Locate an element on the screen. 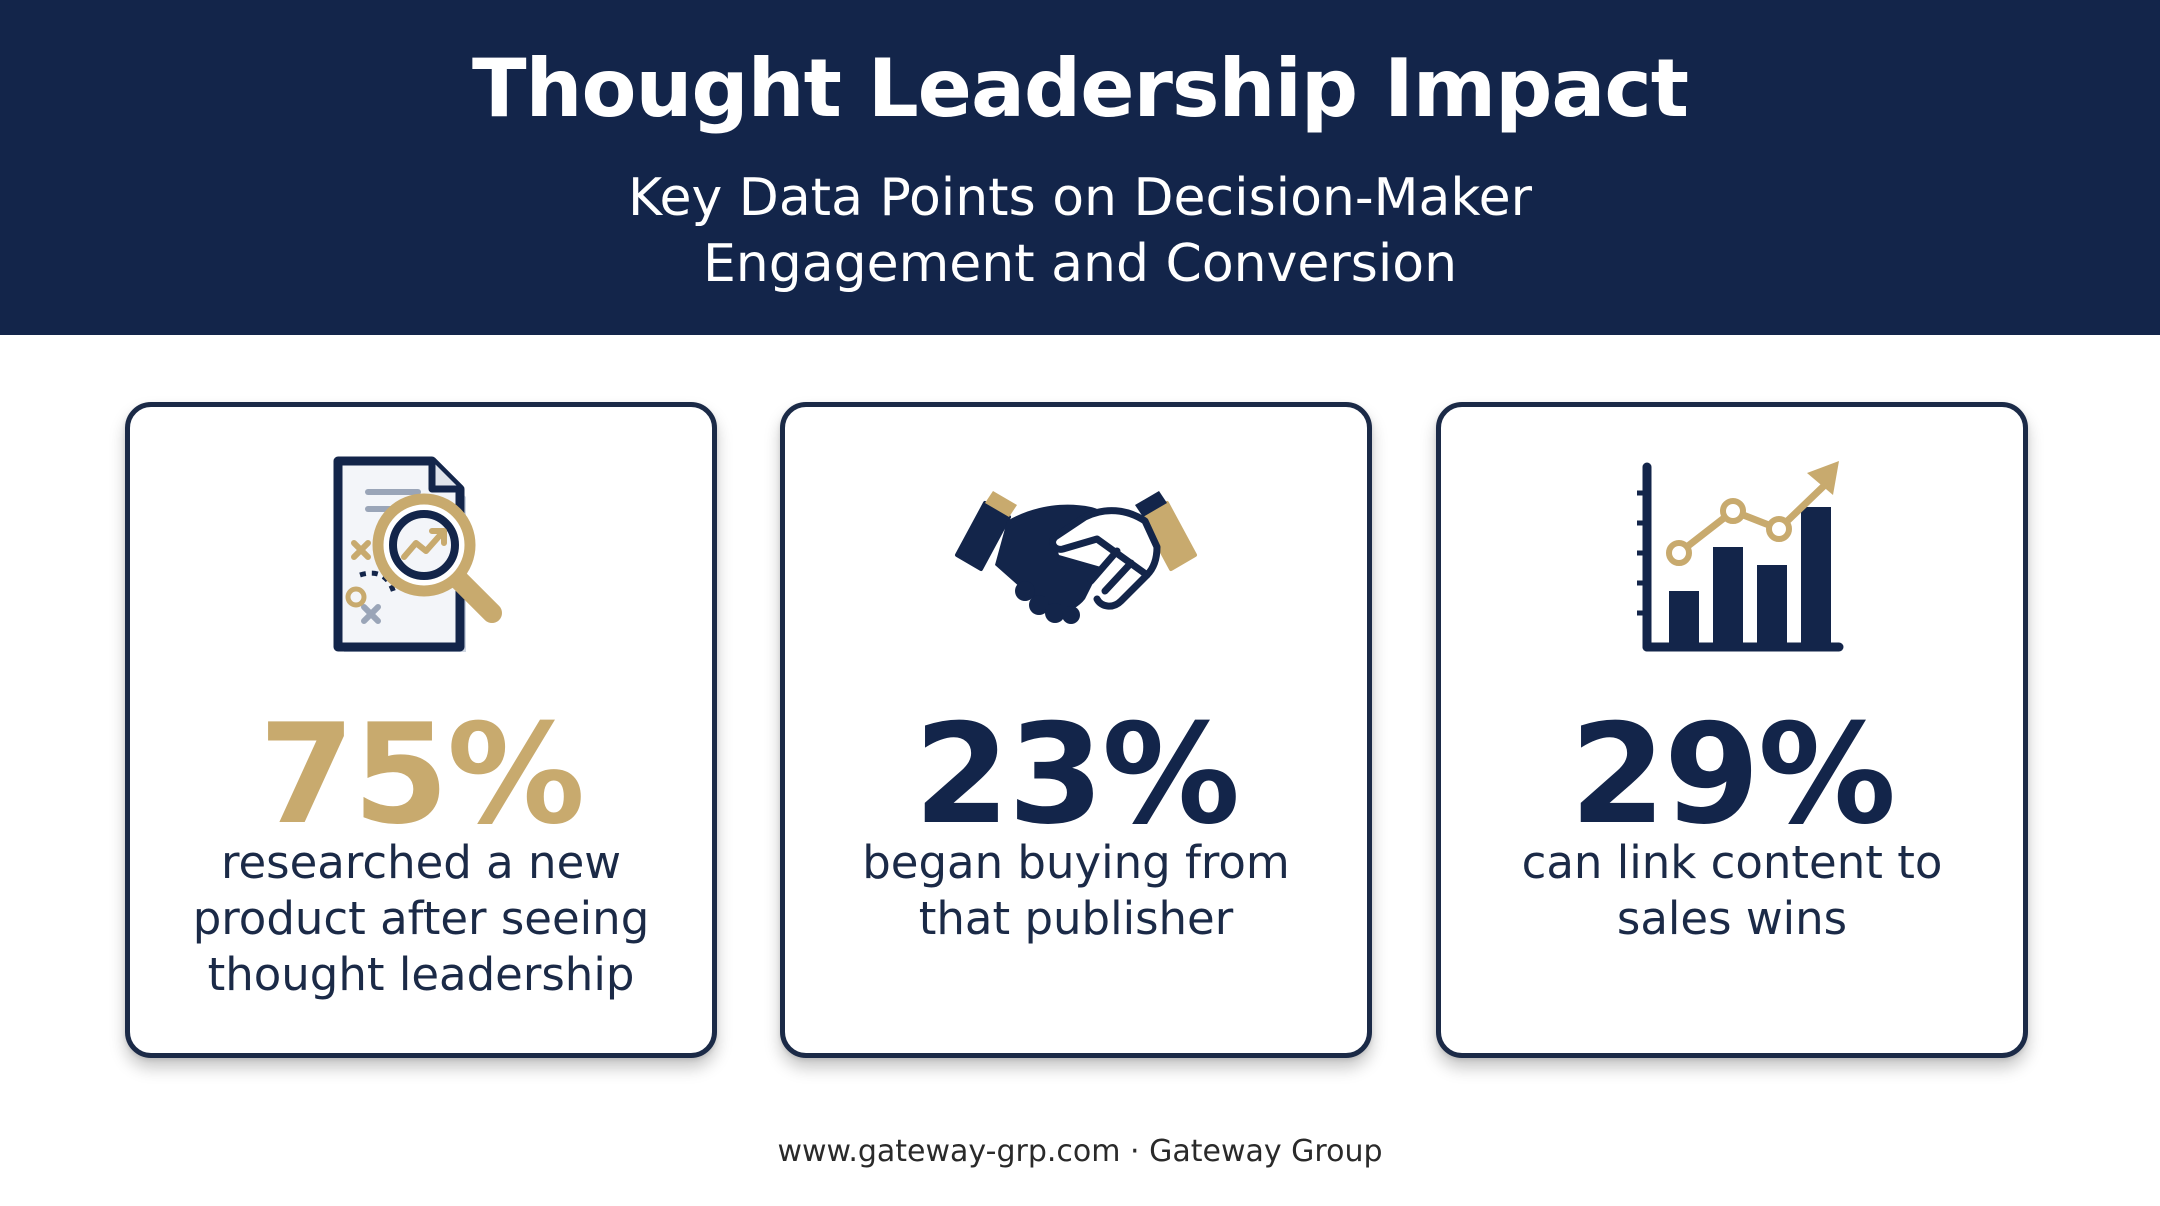 The image size is (2160, 1206). stat-card-buying: 23% began buying from that publisher is located at coordinates (1076, 730).